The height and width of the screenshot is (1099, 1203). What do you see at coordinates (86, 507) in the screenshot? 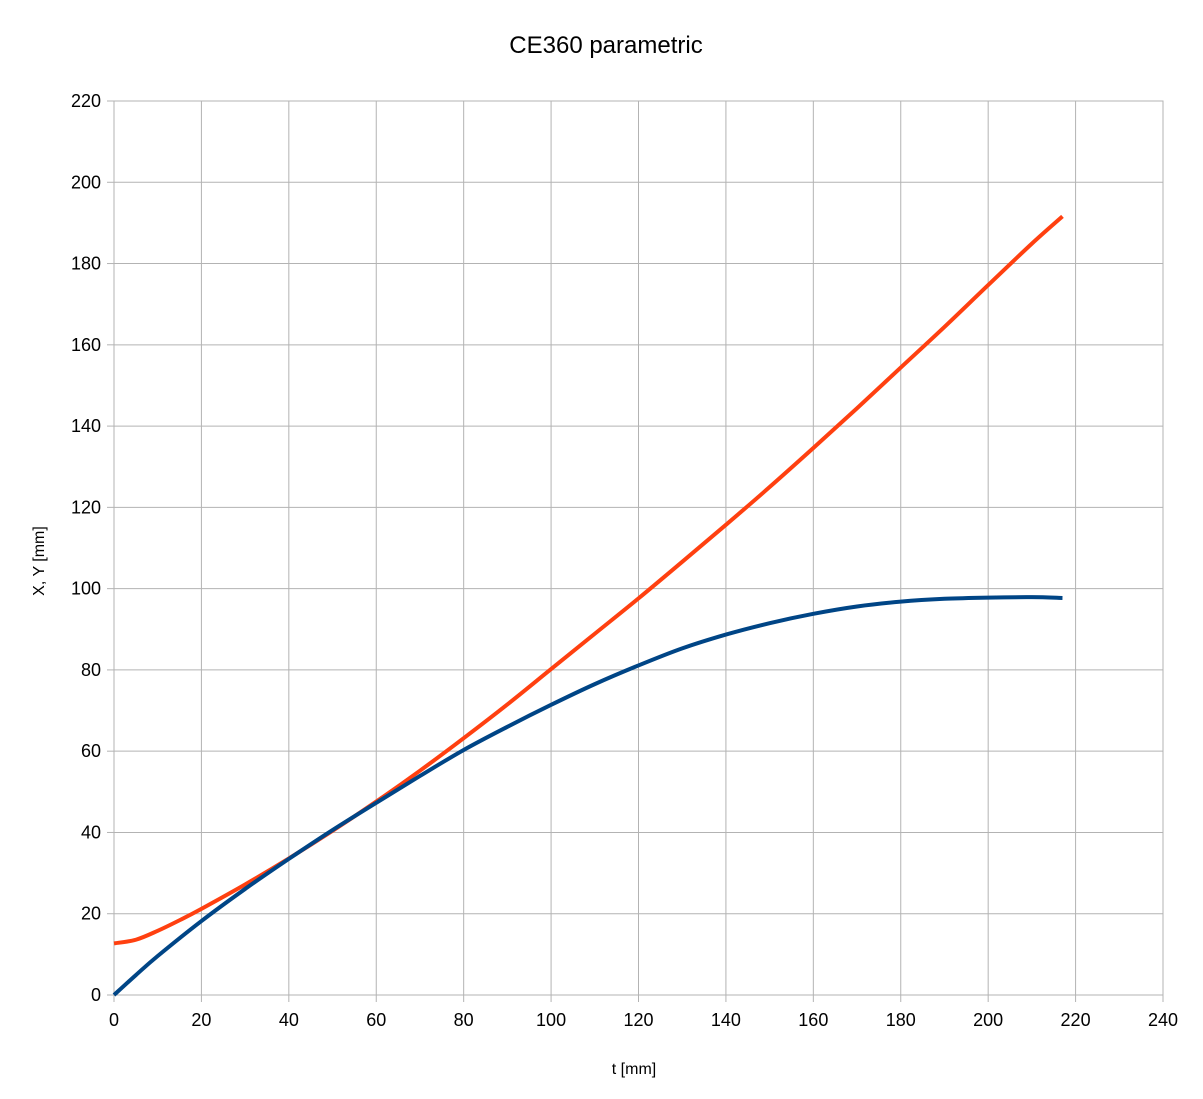
I see `y-tick-label: 120` at bounding box center [86, 507].